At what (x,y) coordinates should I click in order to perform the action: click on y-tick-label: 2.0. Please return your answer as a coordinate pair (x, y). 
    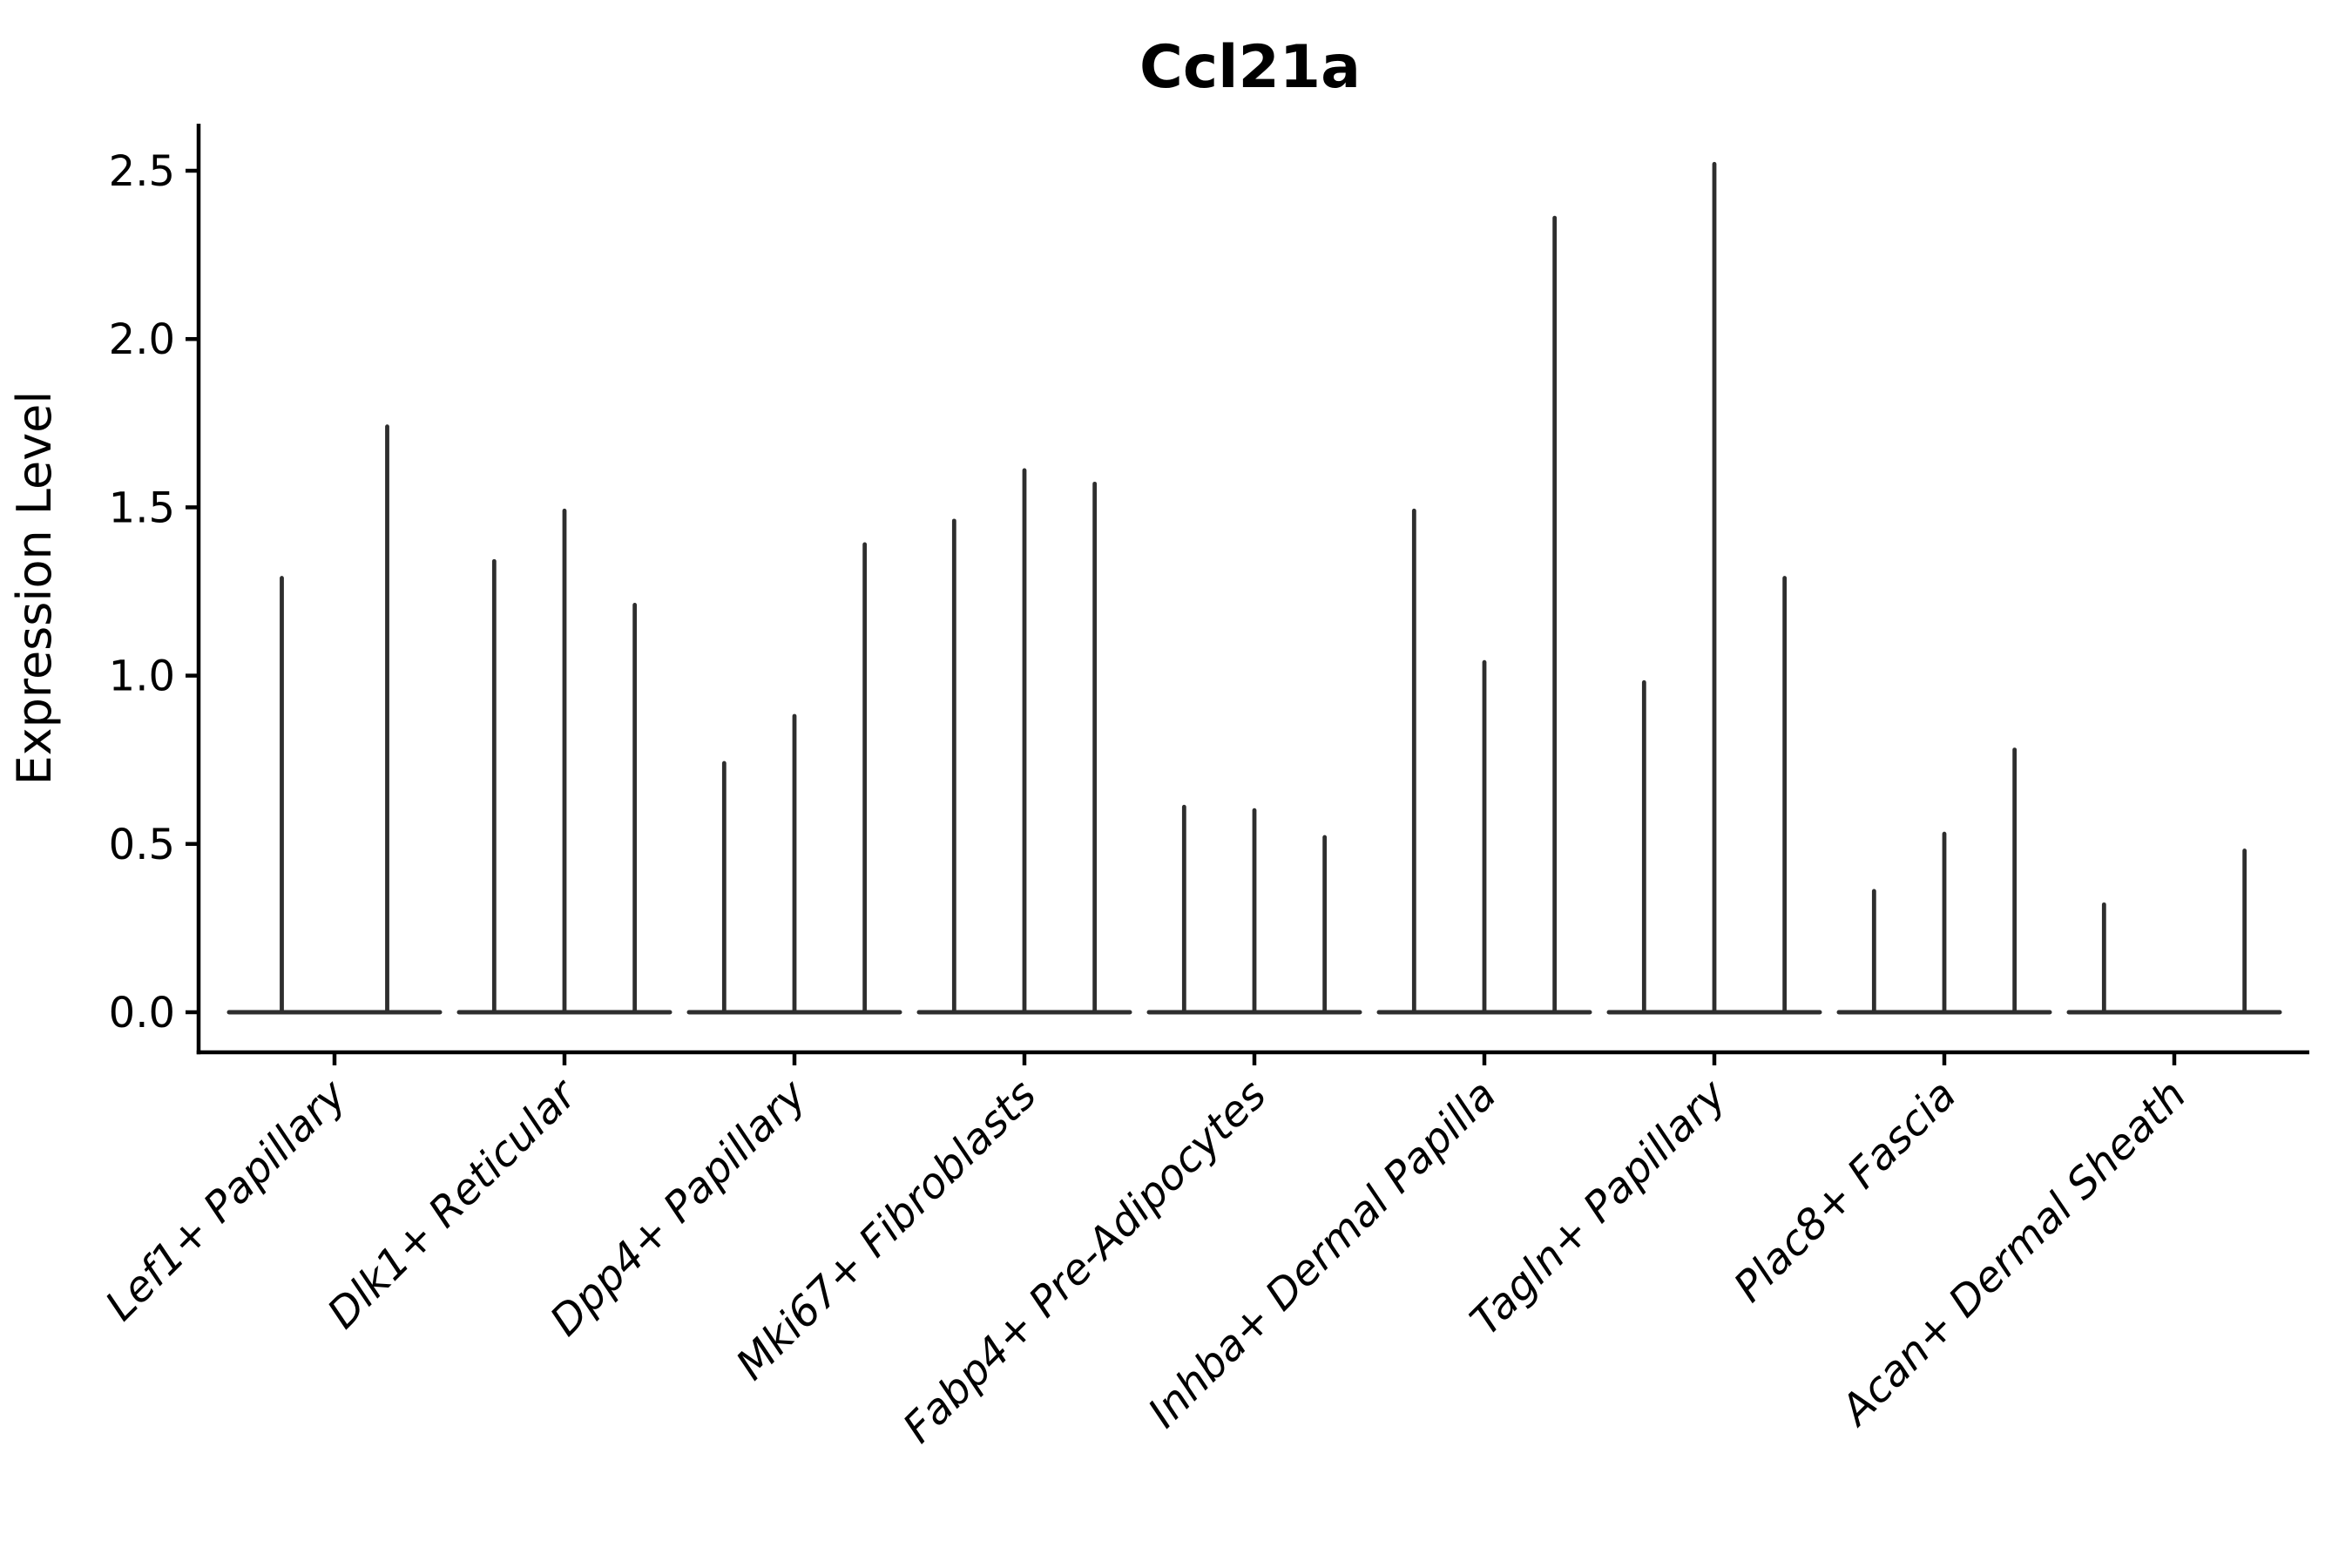
    Looking at the image, I should click on (142, 339).